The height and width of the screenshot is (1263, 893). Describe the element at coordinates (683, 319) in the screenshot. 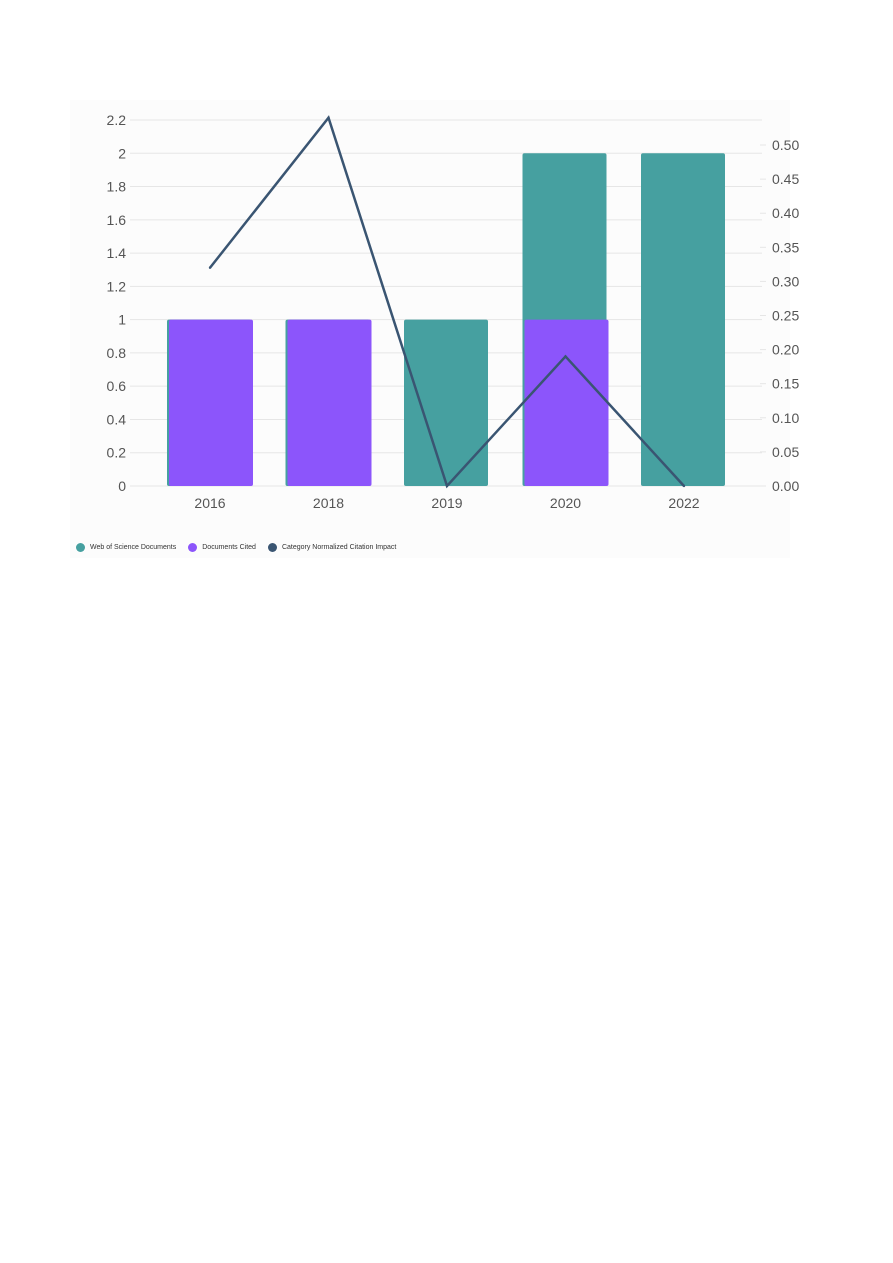

I see `bar-wos-documents-2022` at that location.